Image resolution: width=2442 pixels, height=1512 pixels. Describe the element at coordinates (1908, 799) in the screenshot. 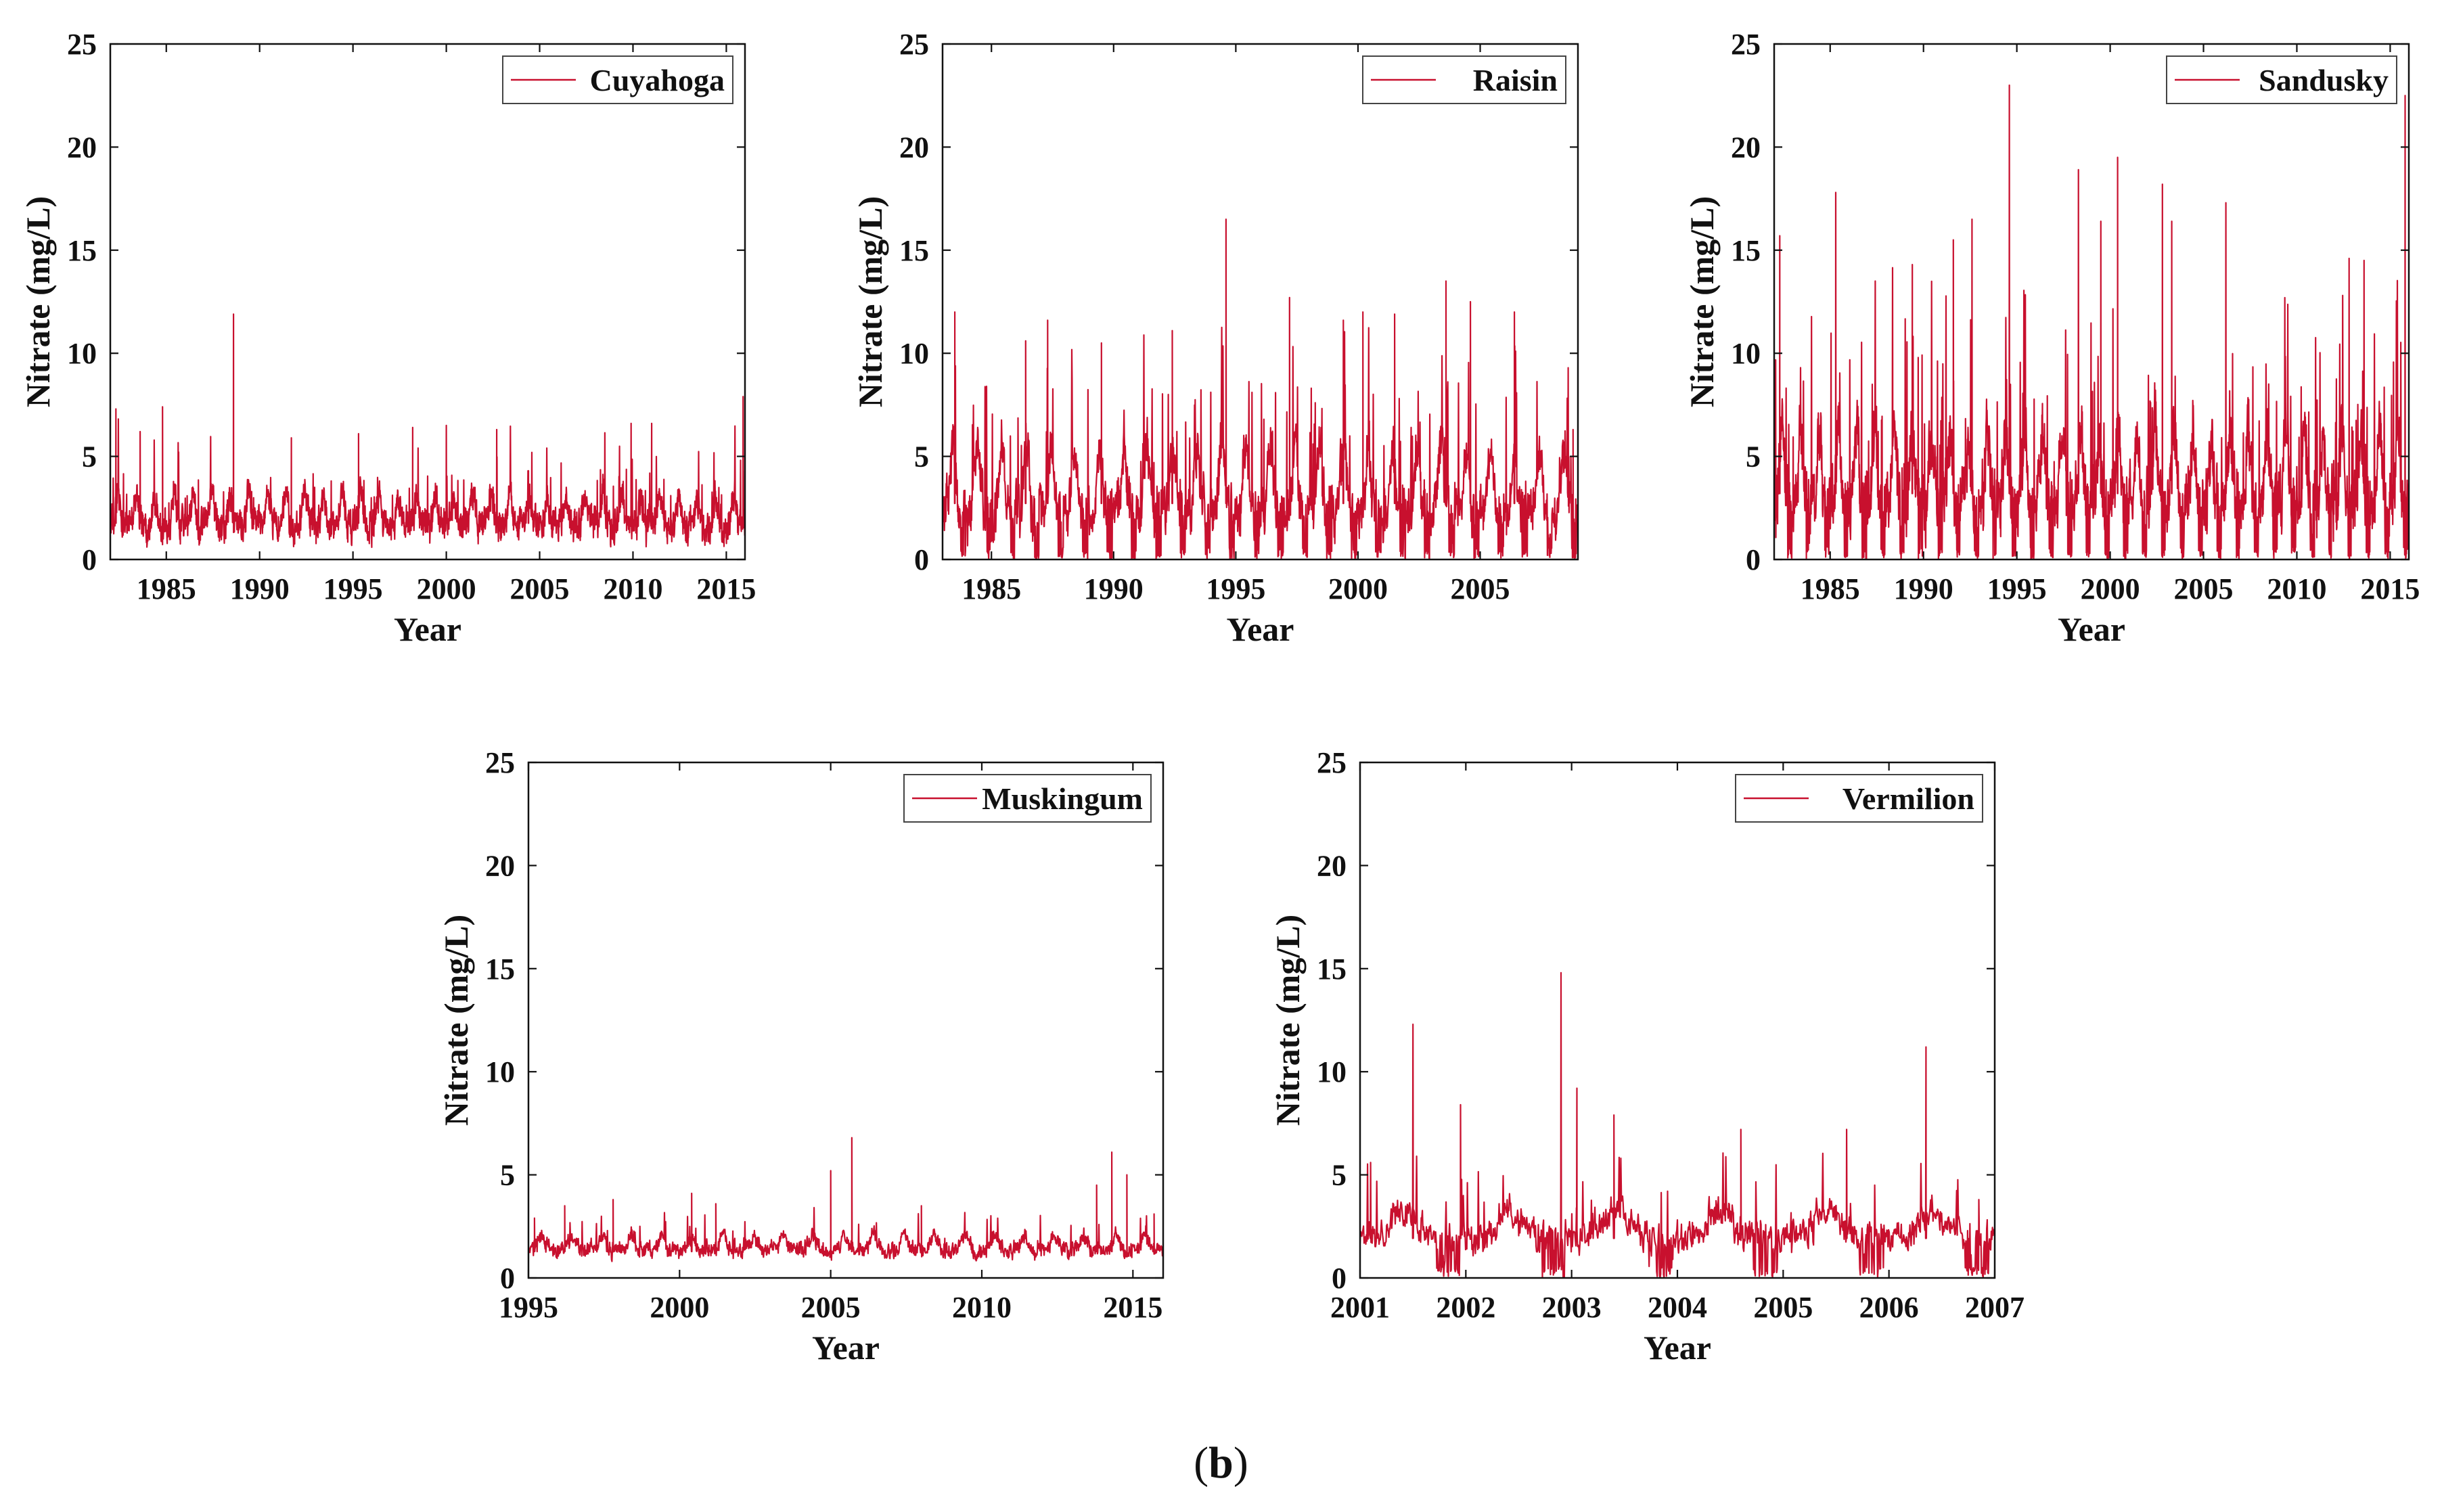

I see `legend-label-vermilion: Vermilion` at that location.